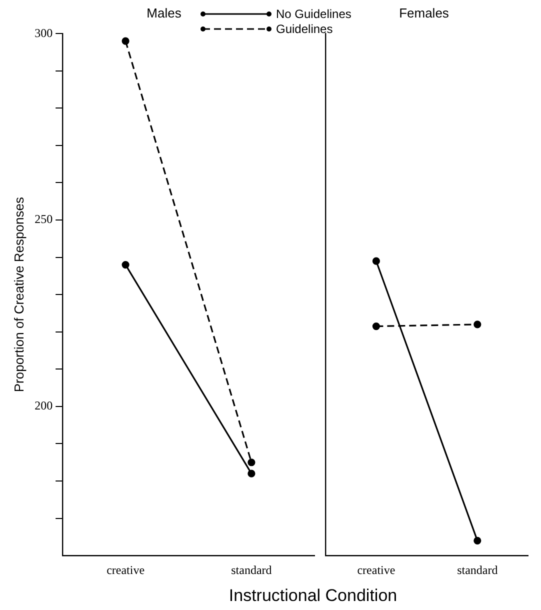  What do you see at coordinates (43, 33) in the screenshot?
I see `y-tick-label: 300` at bounding box center [43, 33].